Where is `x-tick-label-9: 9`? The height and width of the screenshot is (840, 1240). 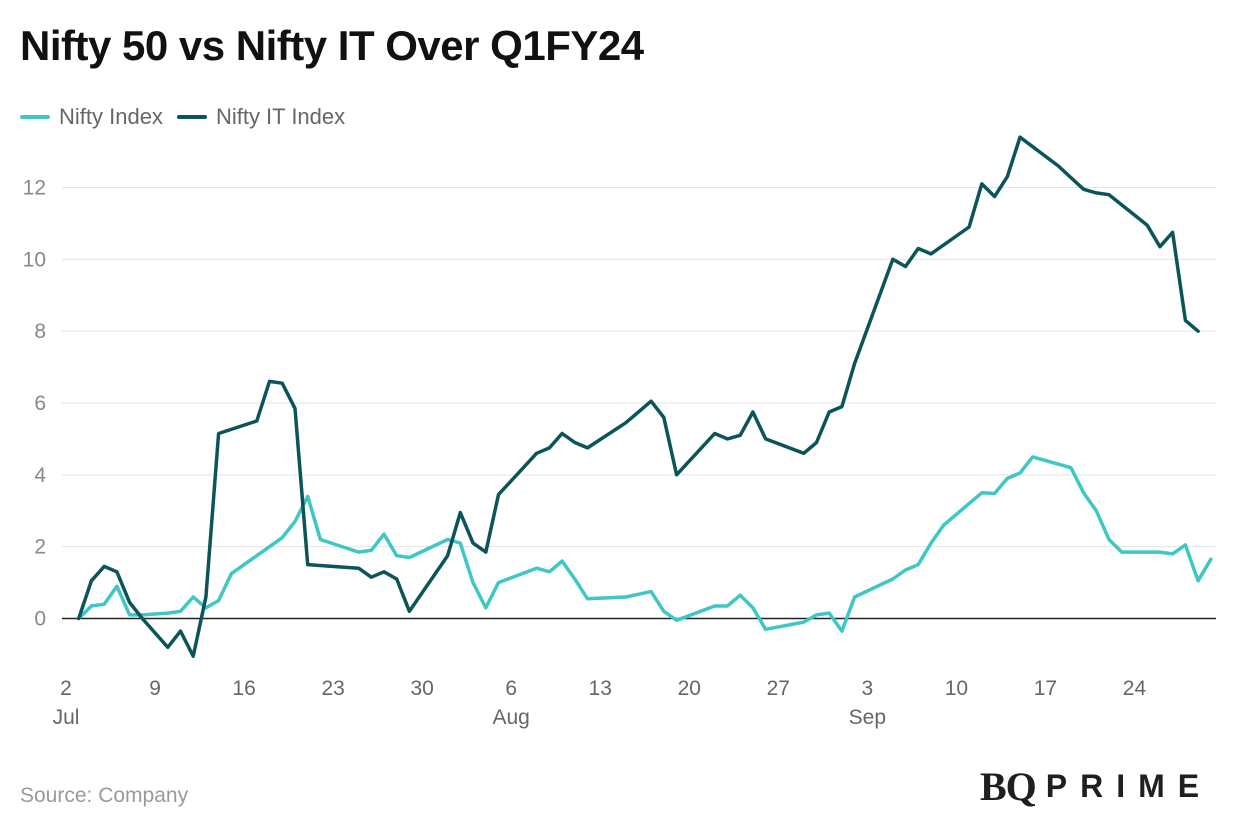
x-tick-label-9: 9 is located at coordinates (155, 688).